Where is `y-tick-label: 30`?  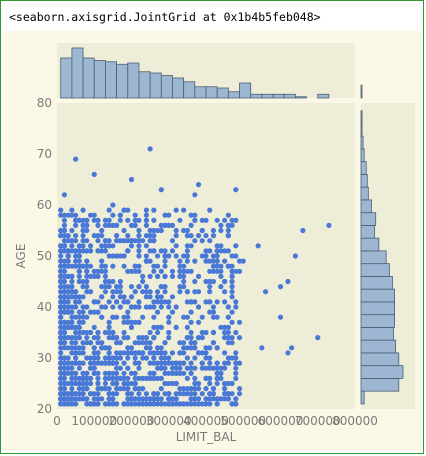
y-tick-label: 30 is located at coordinates (44, 358).